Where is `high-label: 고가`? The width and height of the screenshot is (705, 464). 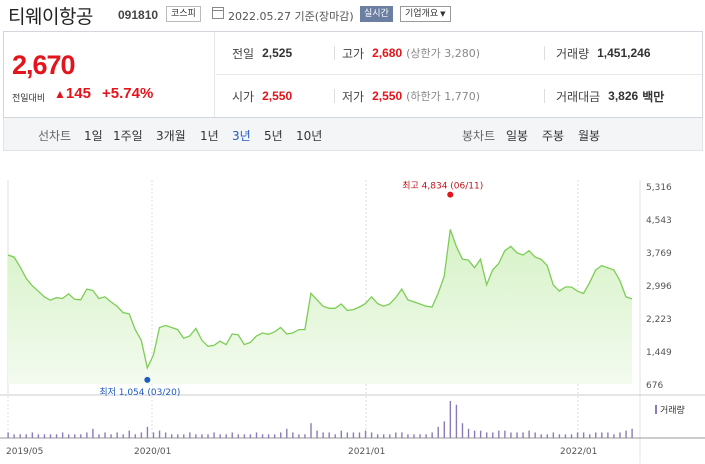 high-label: 고가 is located at coordinates (353, 53).